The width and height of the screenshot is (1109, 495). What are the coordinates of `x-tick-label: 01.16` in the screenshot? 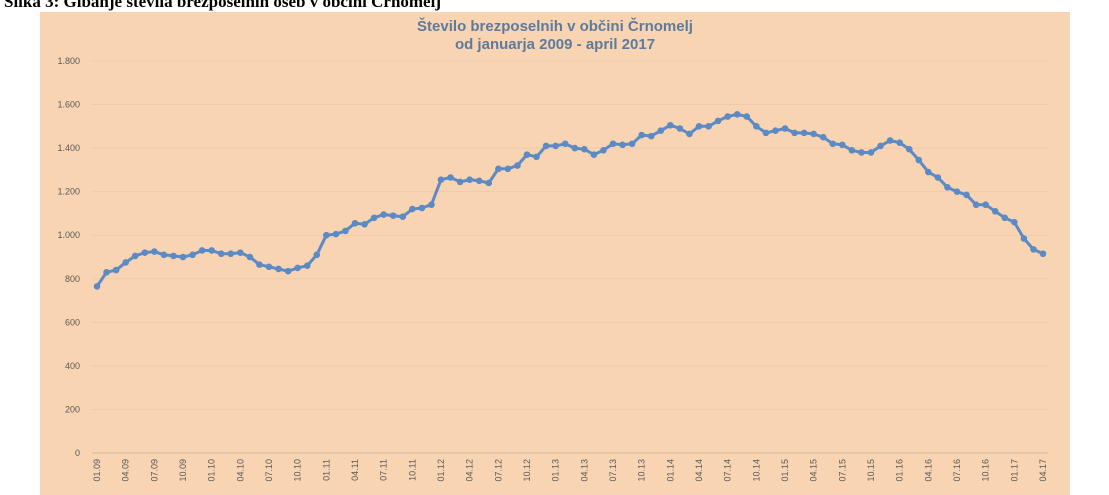 It's located at (900, 470).